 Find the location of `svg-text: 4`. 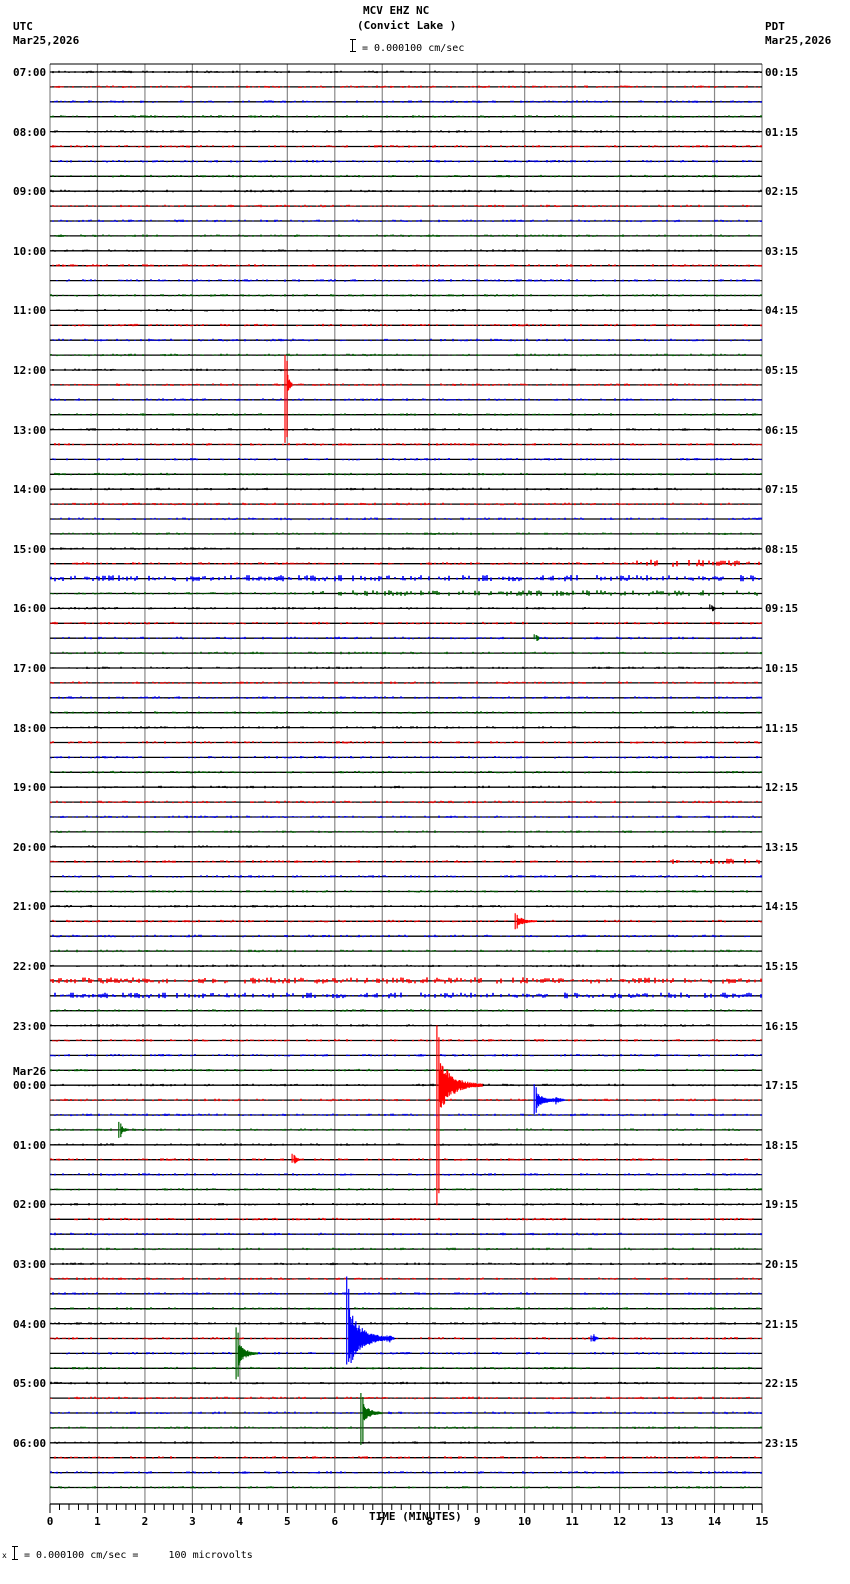

svg-text: 4 is located at coordinates (240, 1521).